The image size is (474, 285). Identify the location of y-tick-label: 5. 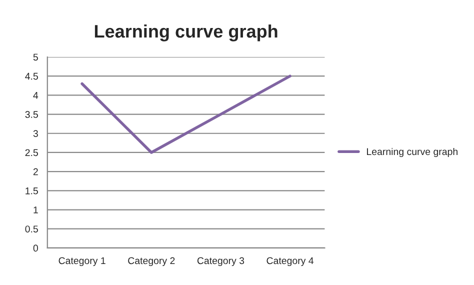
(35, 57).